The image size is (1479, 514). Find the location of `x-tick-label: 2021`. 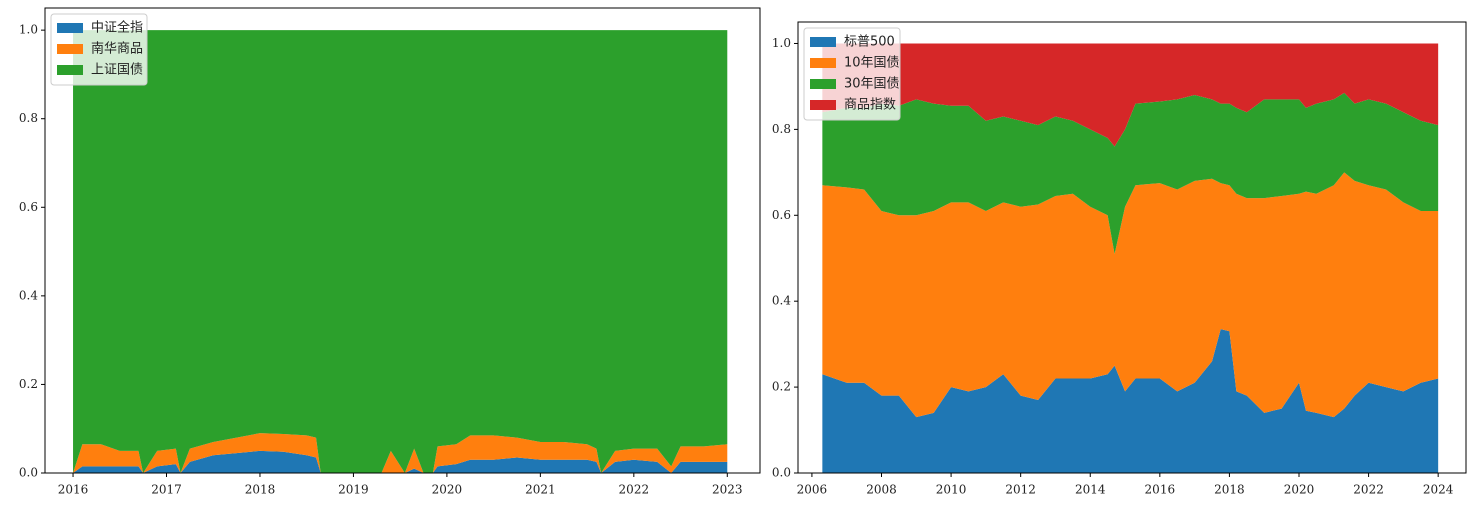

x-tick-label: 2021 is located at coordinates (540, 490).